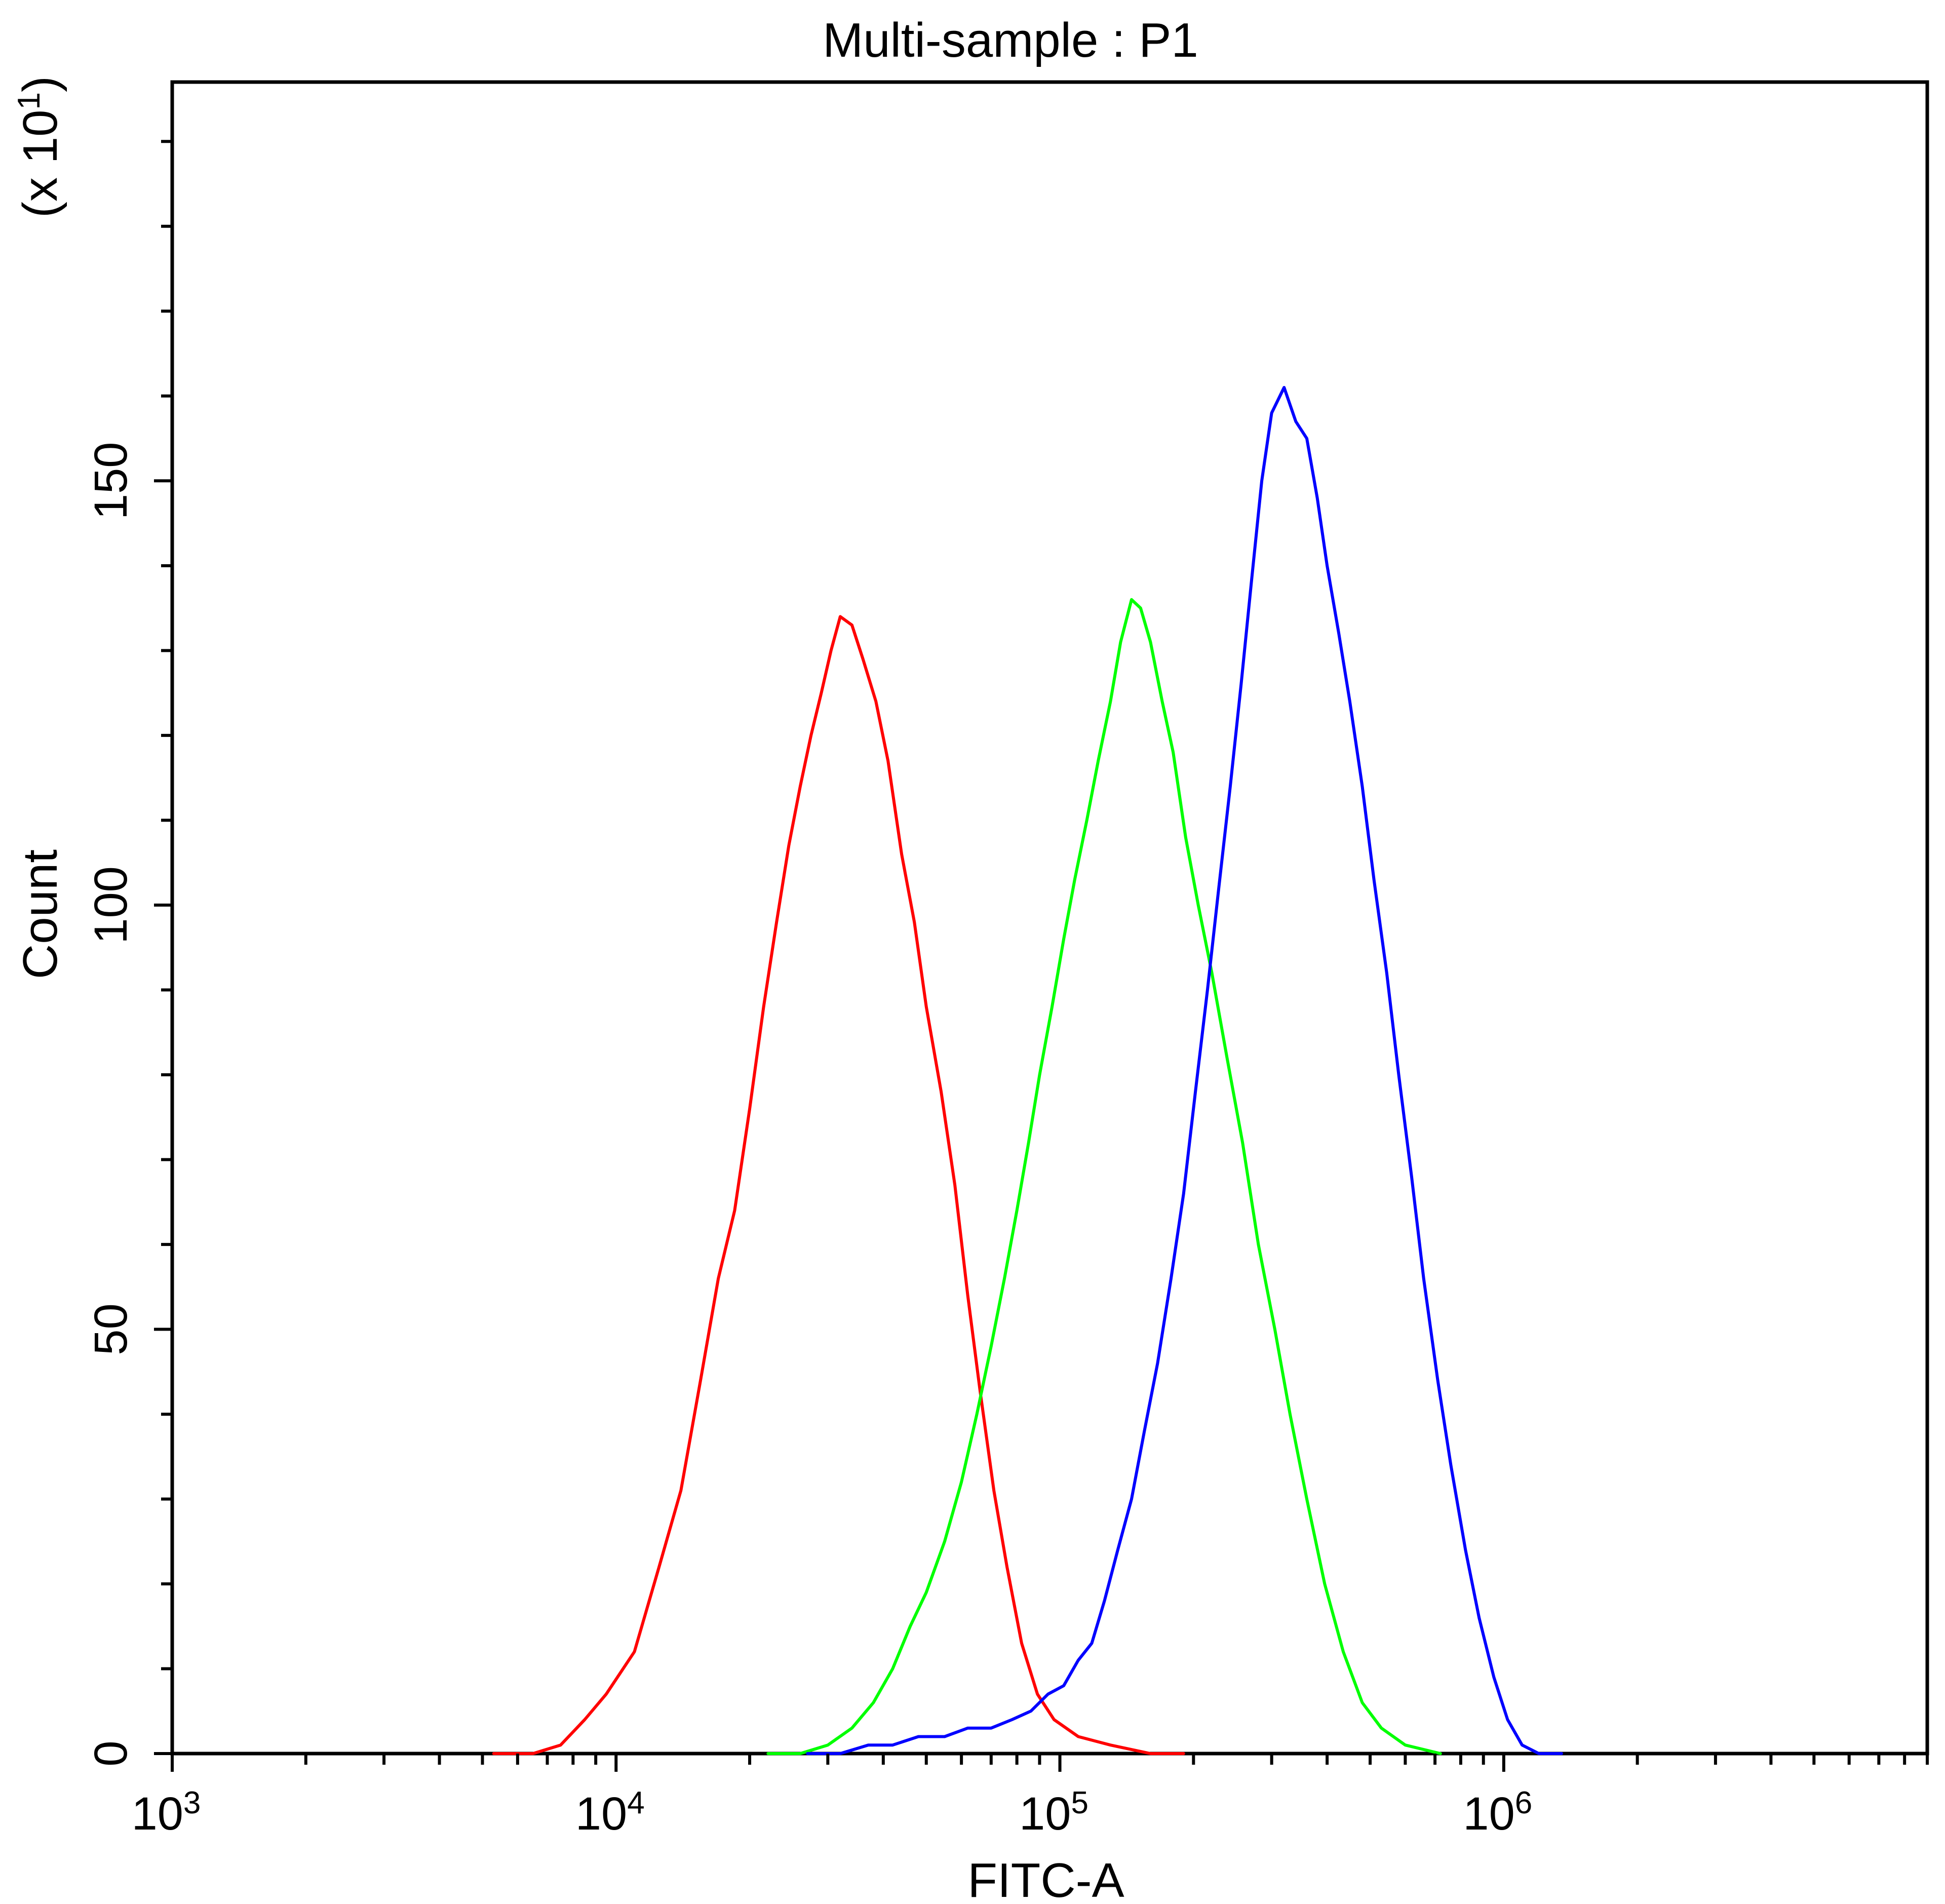 The image size is (1945, 1904). I want to click on x-tick-label-1: 10³, so click(166, 1813).